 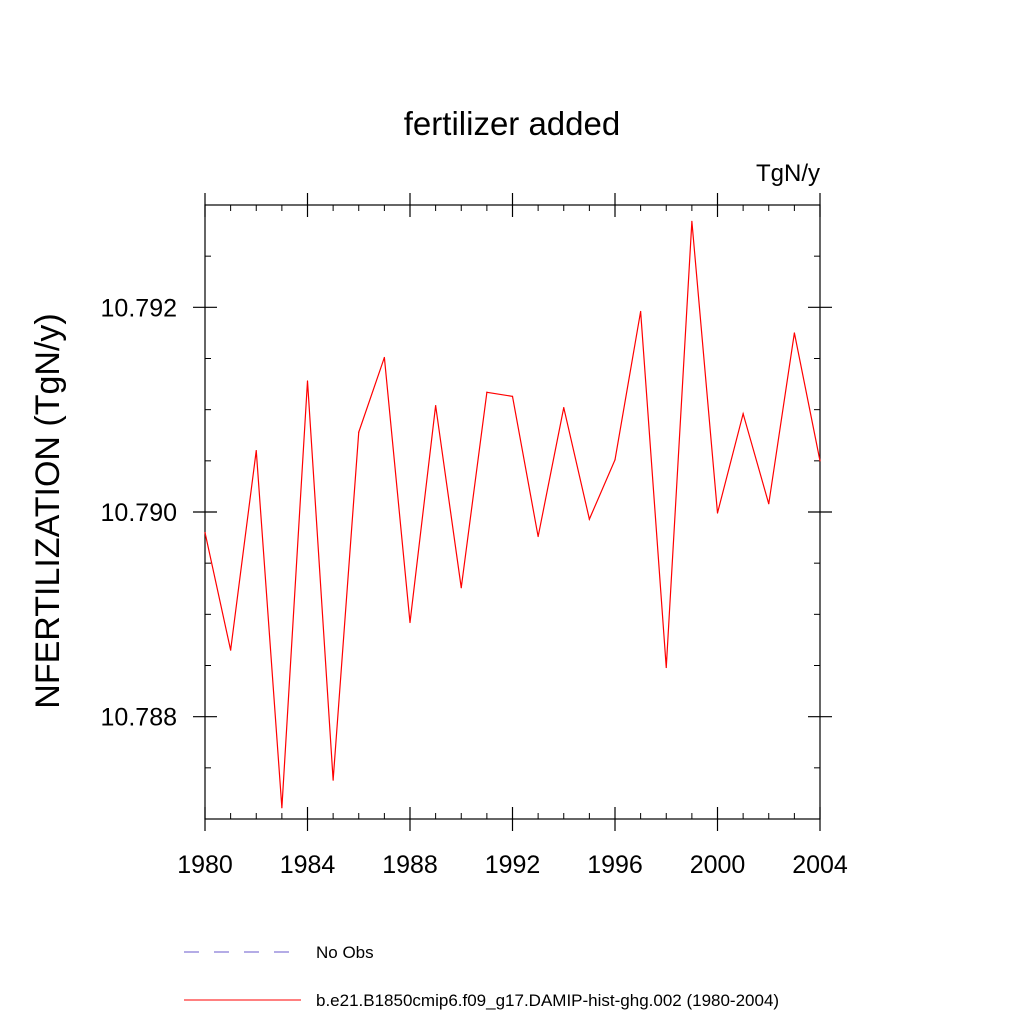 What do you see at coordinates (512, 123) in the screenshot?
I see `chart-title: fertilizer added` at bounding box center [512, 123].